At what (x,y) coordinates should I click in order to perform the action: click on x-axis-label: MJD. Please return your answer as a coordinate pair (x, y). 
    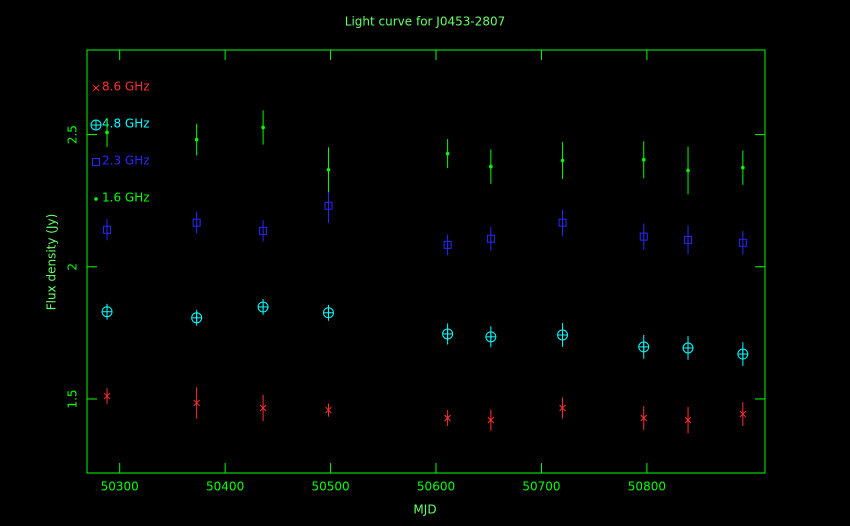
    Looking at the image, I should click on (424, 510).